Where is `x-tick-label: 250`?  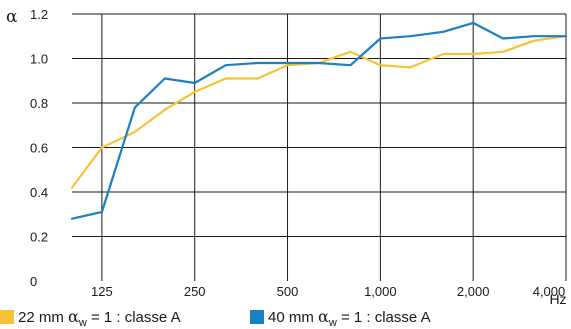 x-tick-label: 250 is located at coordinates (195, 291).